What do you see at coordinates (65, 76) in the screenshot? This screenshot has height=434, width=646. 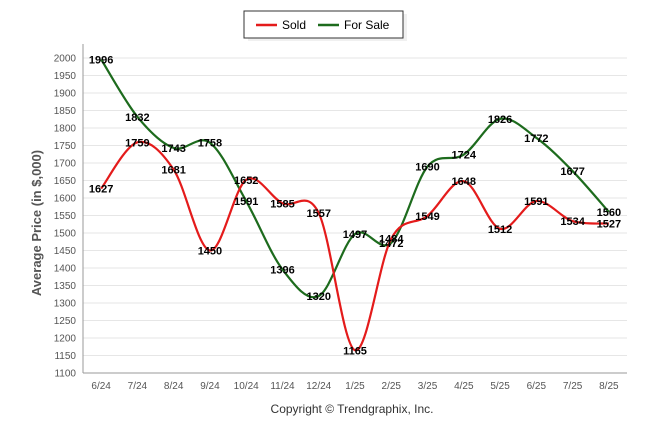 I see `y-tick-label: 1950` at bounding box center [65, 76].